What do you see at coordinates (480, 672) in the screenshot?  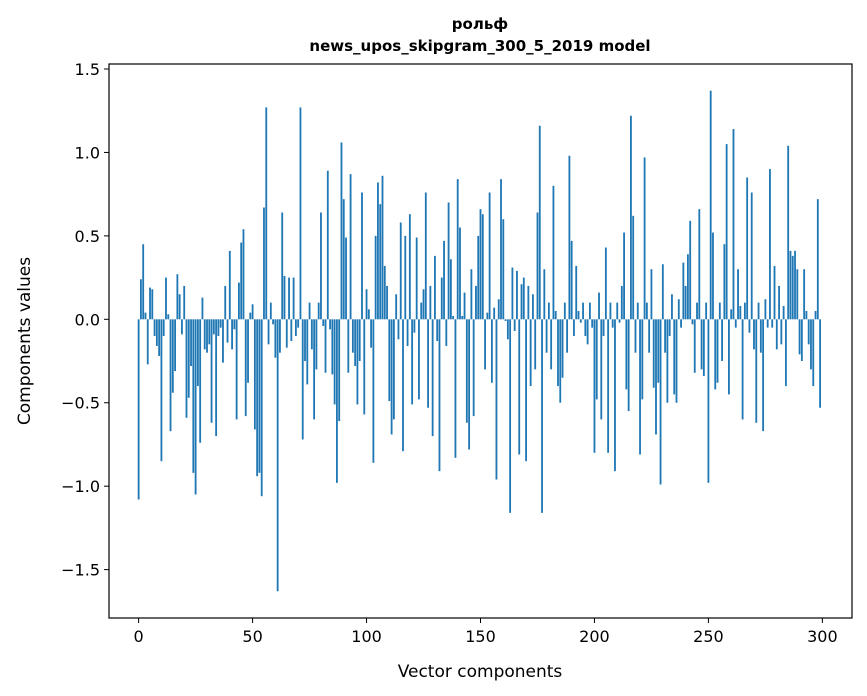 I see `x-axis-label: Vector components` at bounding box center [480, 672].